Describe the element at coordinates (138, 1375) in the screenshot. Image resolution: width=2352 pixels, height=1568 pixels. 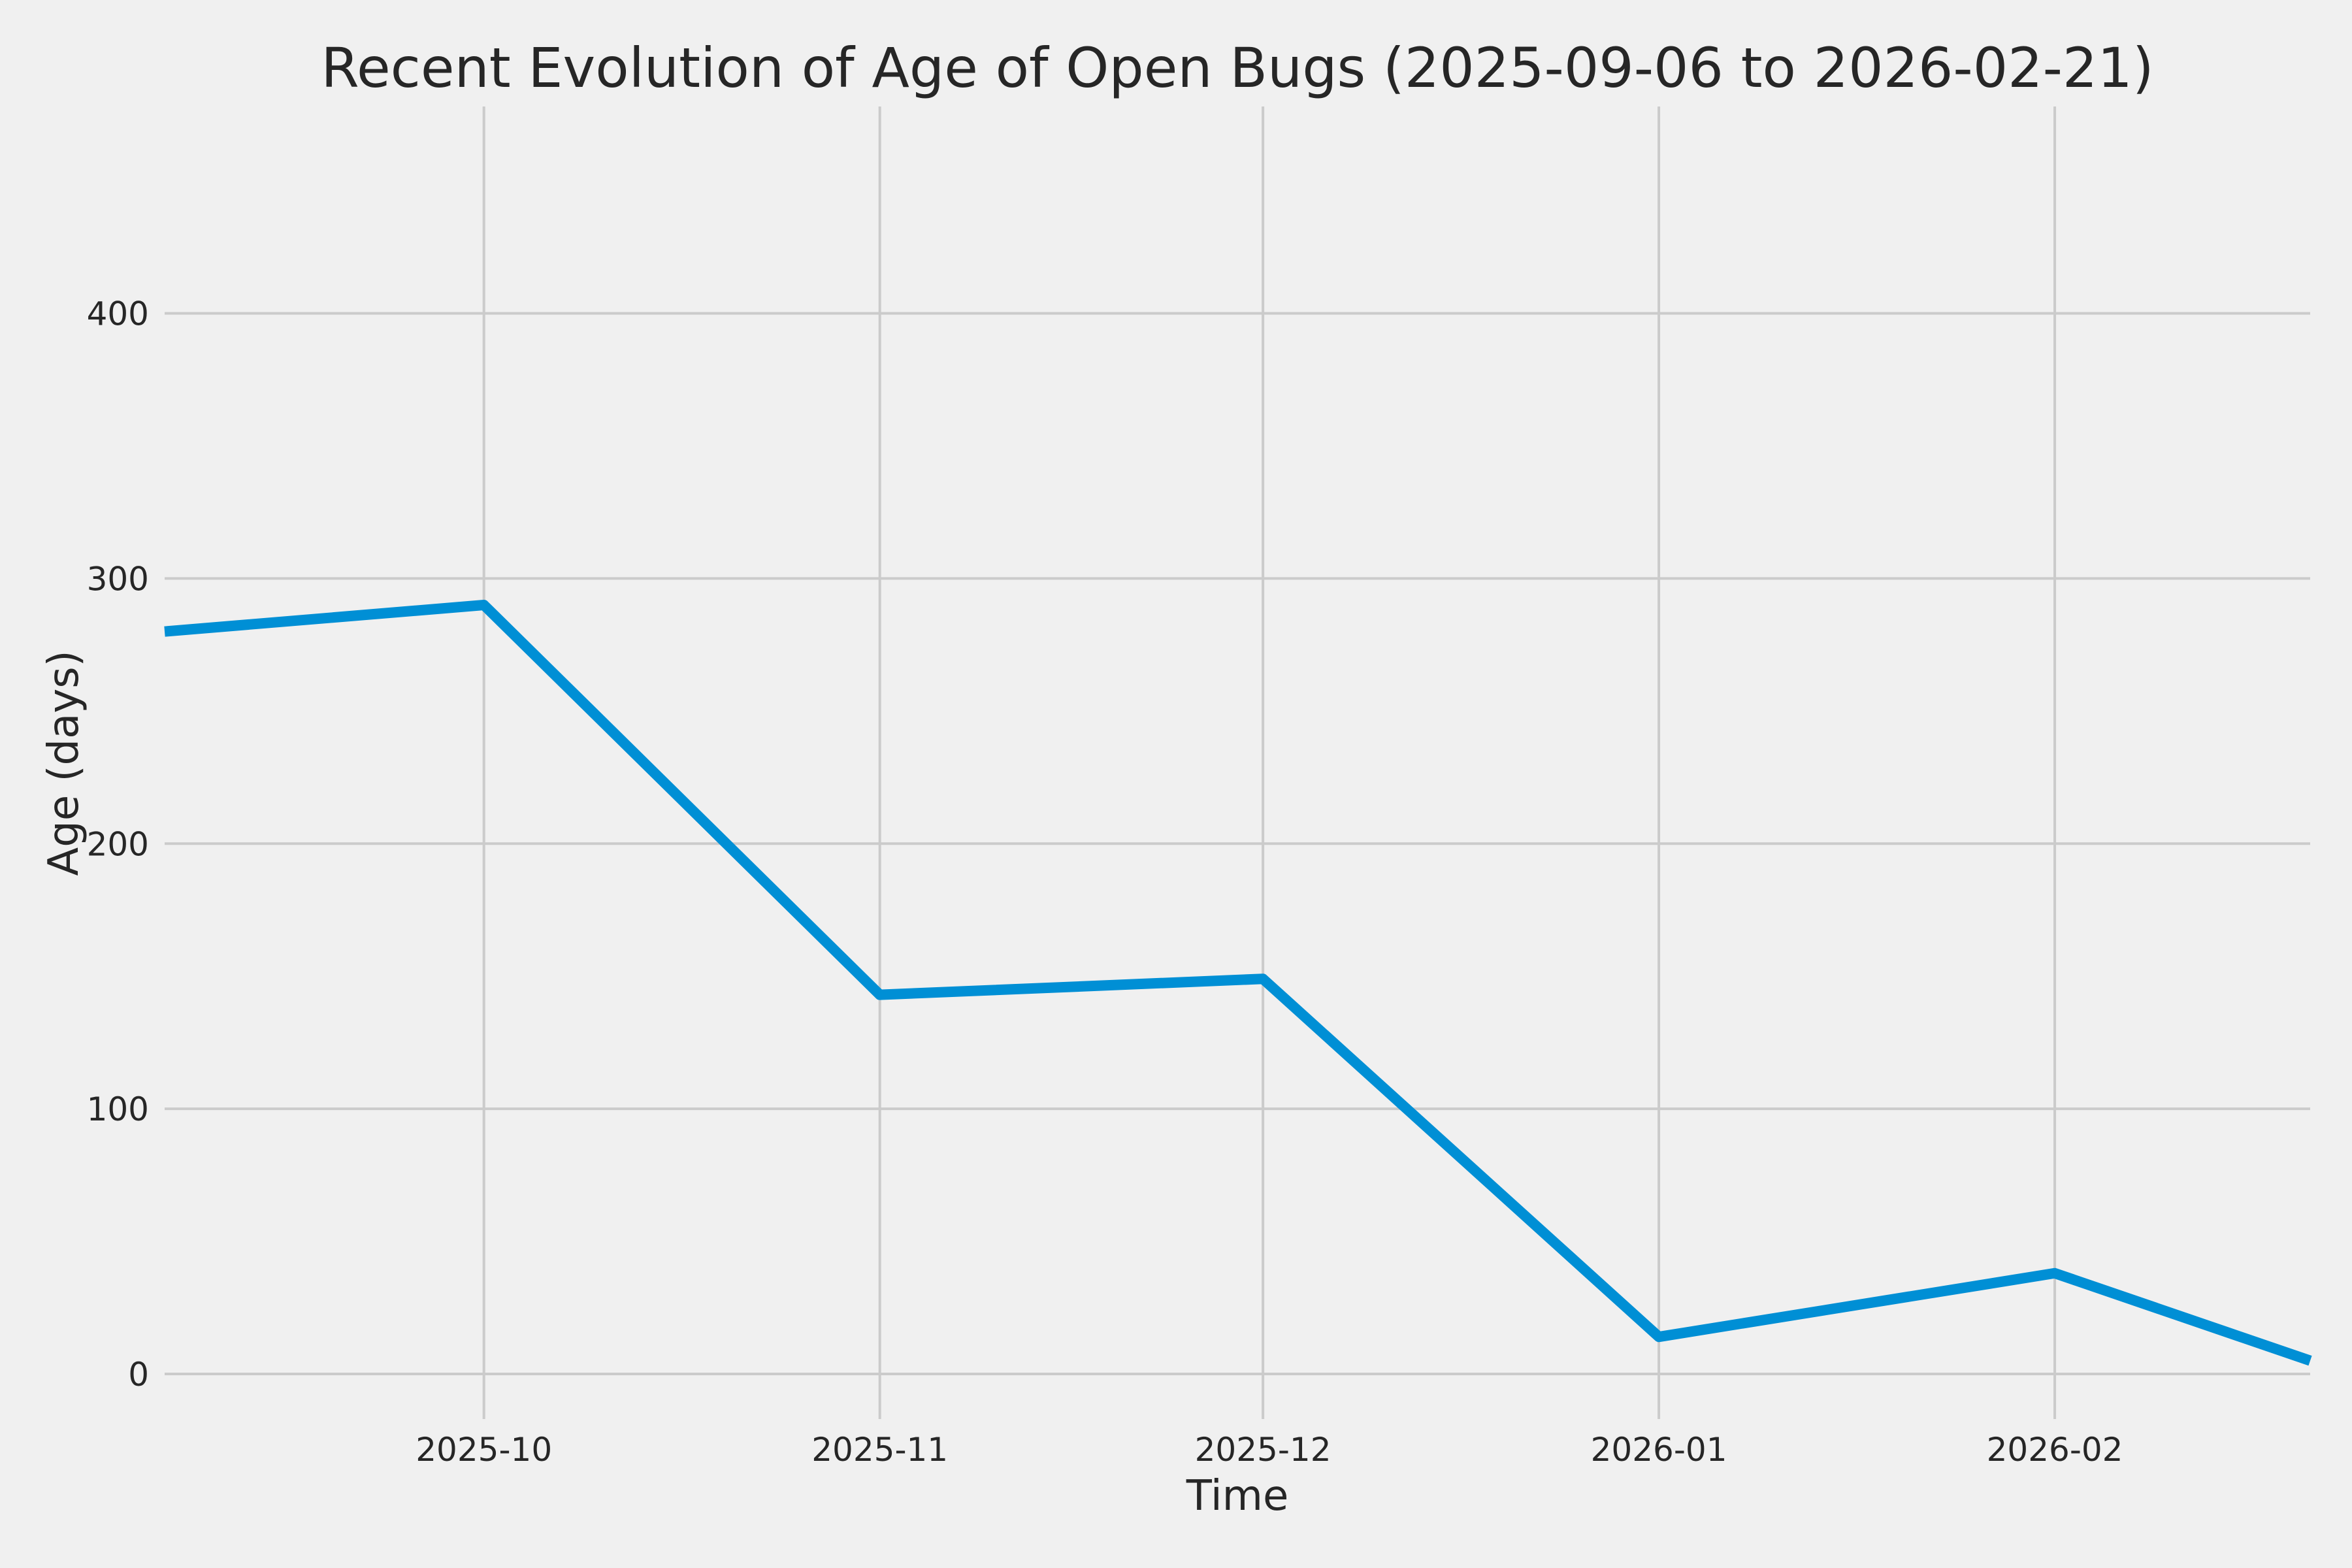
I see `y-tick-label: 0` at that location.